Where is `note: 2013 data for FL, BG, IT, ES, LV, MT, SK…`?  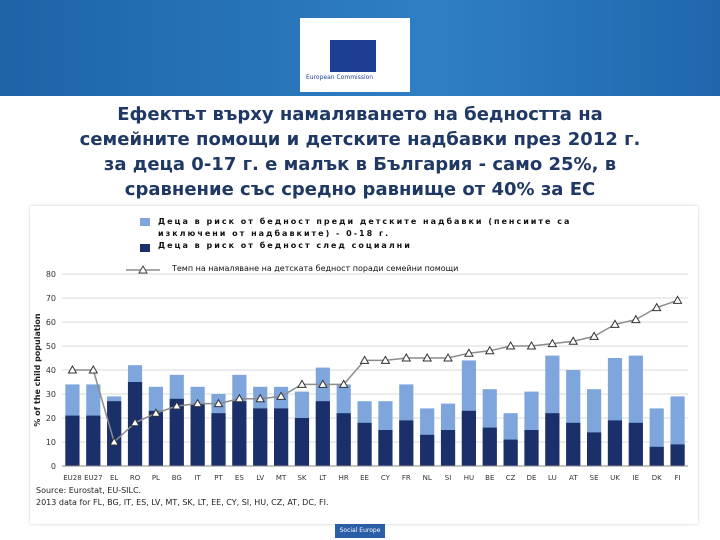 note: 2013 data for FL, BG, IT, ES, LV, MT, SK… is located at coordinates (182, 502).